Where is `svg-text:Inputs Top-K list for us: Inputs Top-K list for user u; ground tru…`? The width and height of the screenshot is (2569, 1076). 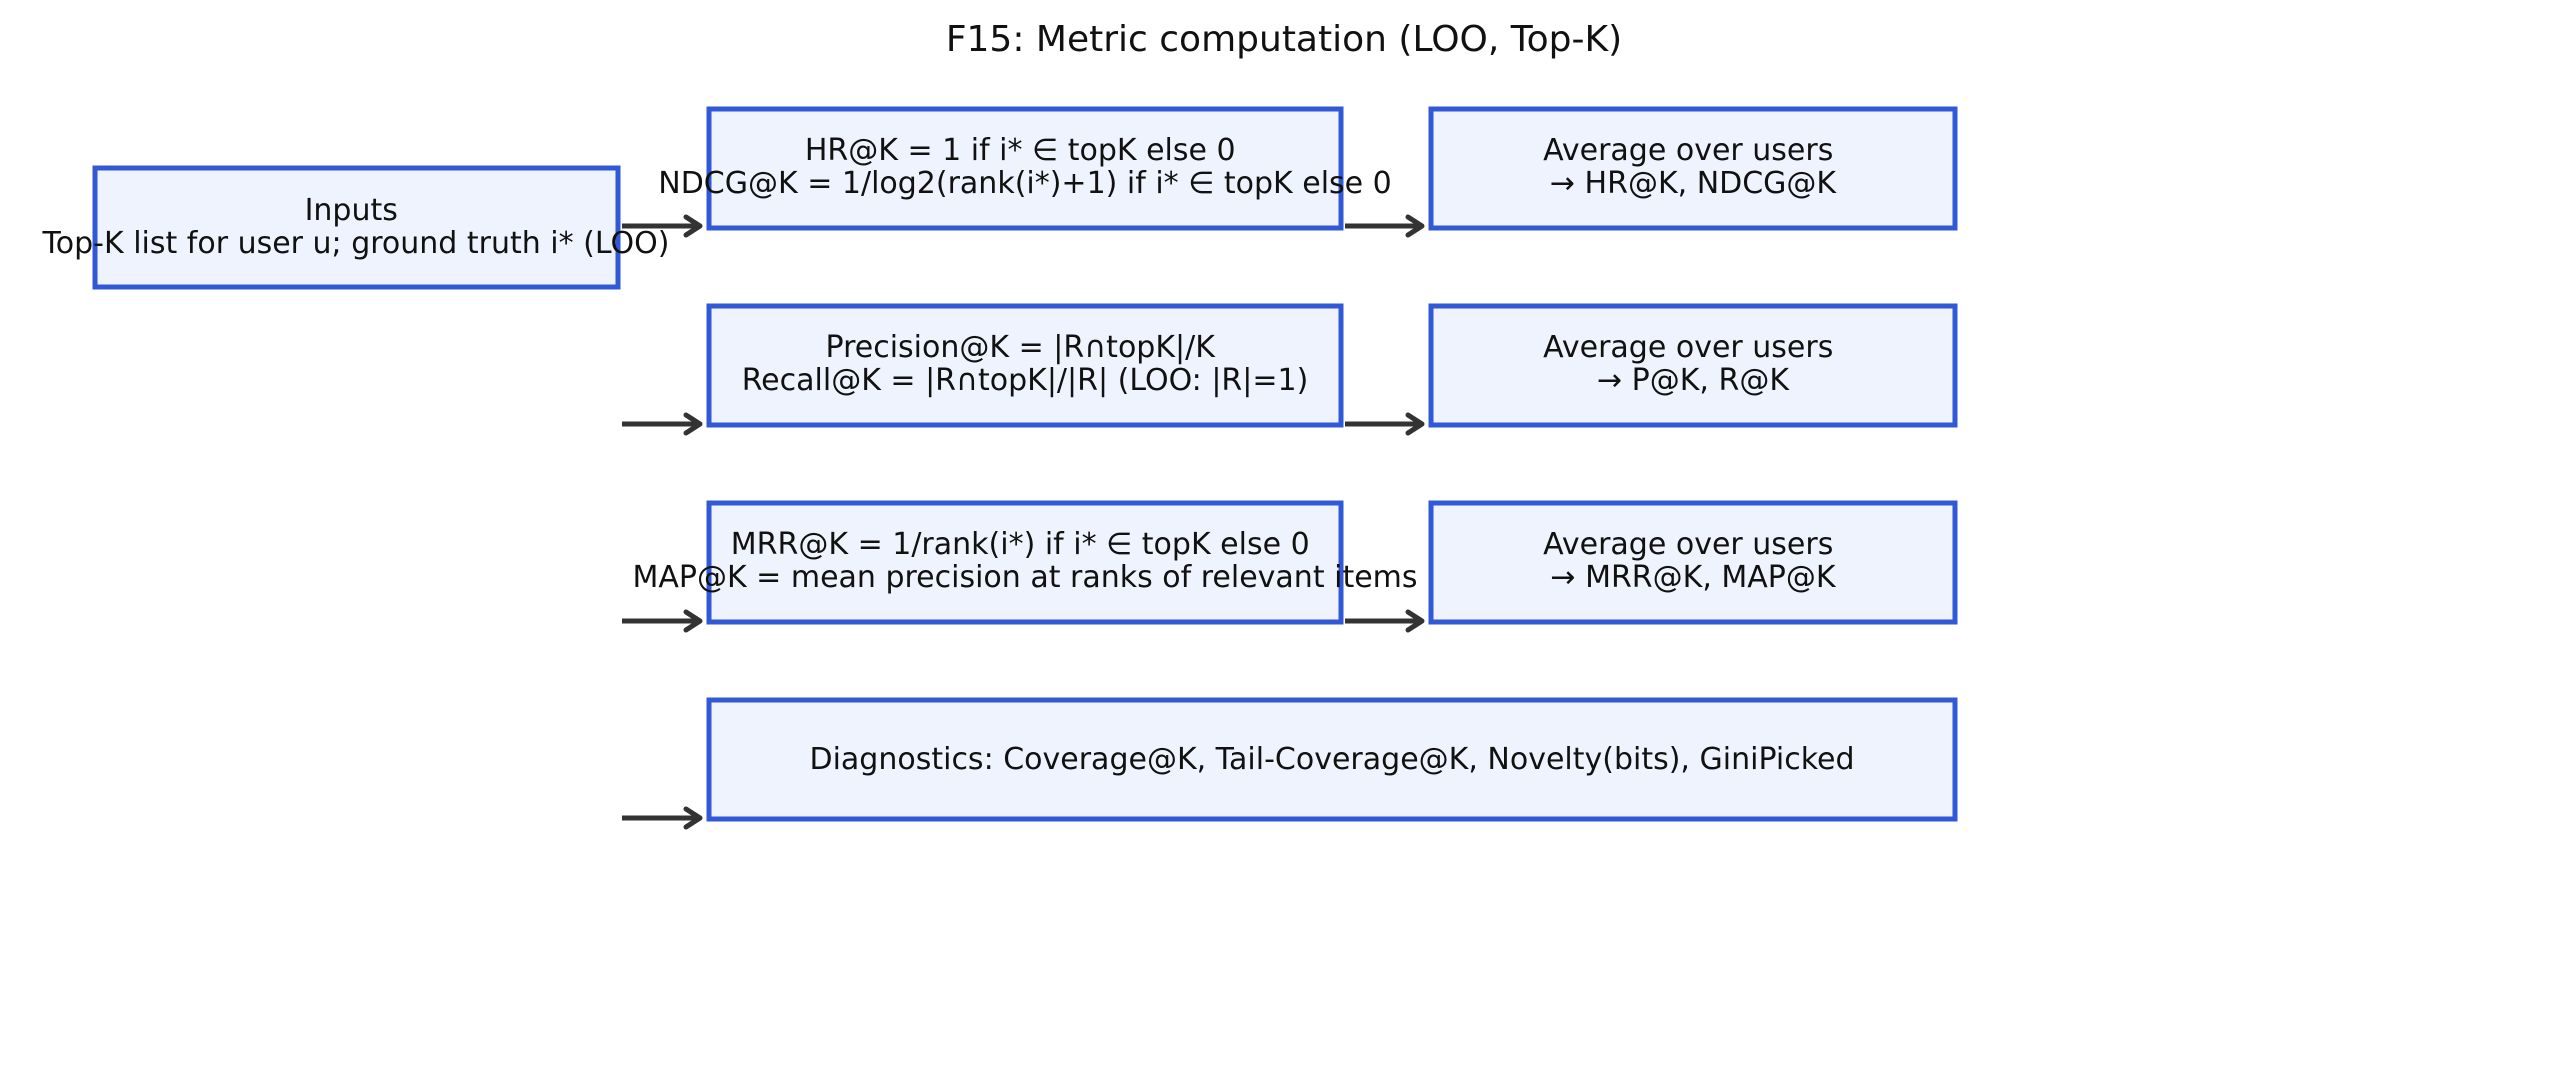 svg-text:Inputs Top-K list for us: Inputs Top-K list for user u; ground tru… is located at coordinates (356, 227).